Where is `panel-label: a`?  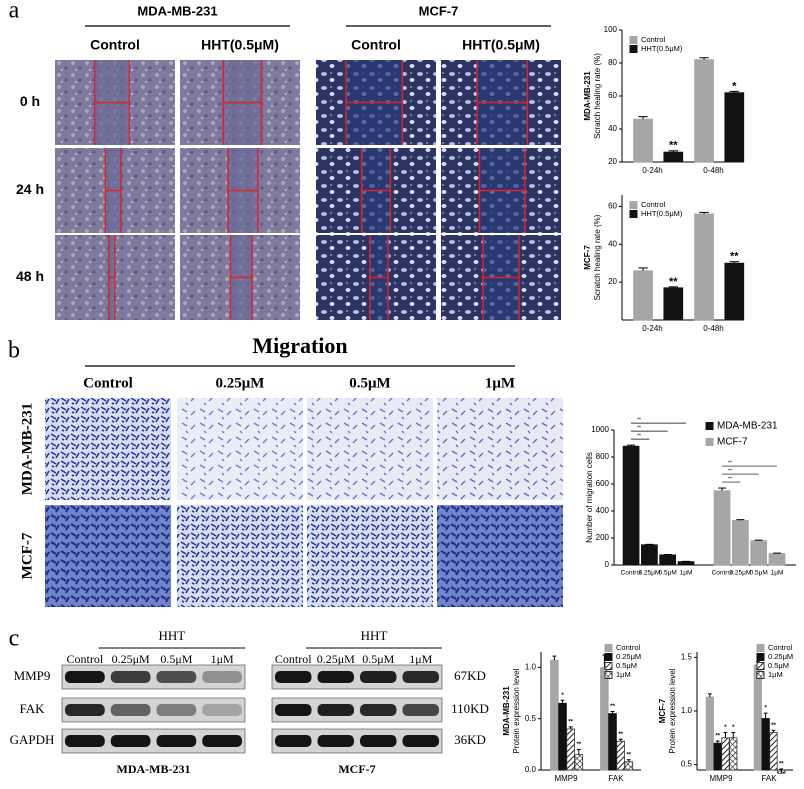 panel-label: a is located at coordinates (14, 12).